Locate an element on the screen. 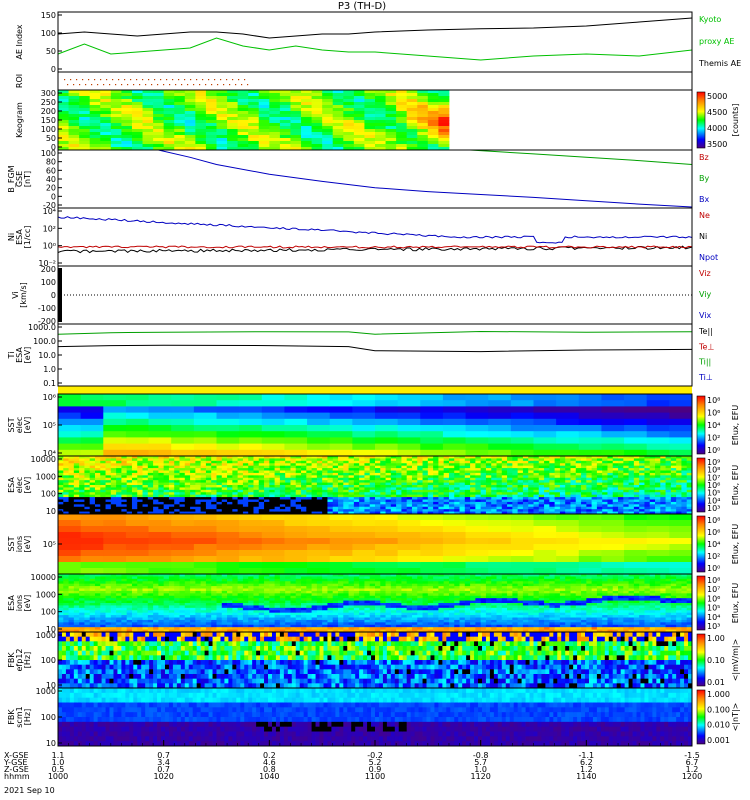  colorbar-tick: 0.100 is located at coordinates (718, 709).